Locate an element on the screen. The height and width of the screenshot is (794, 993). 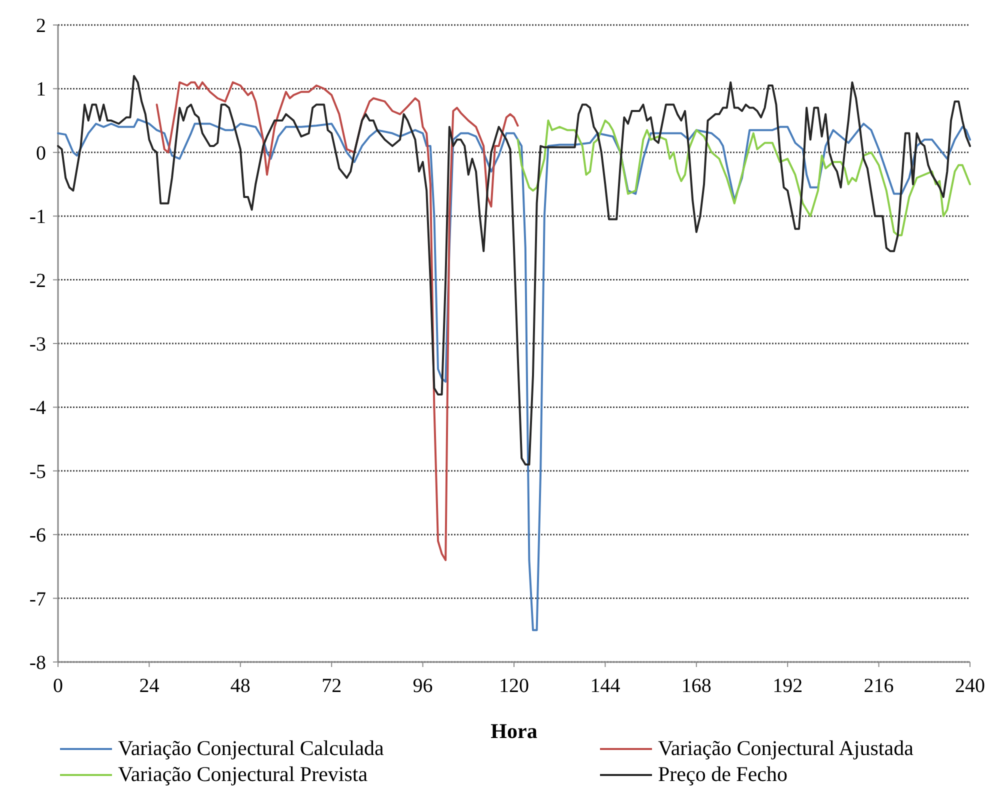
x-tick-label: 216 is located at coordinates (879, 686).